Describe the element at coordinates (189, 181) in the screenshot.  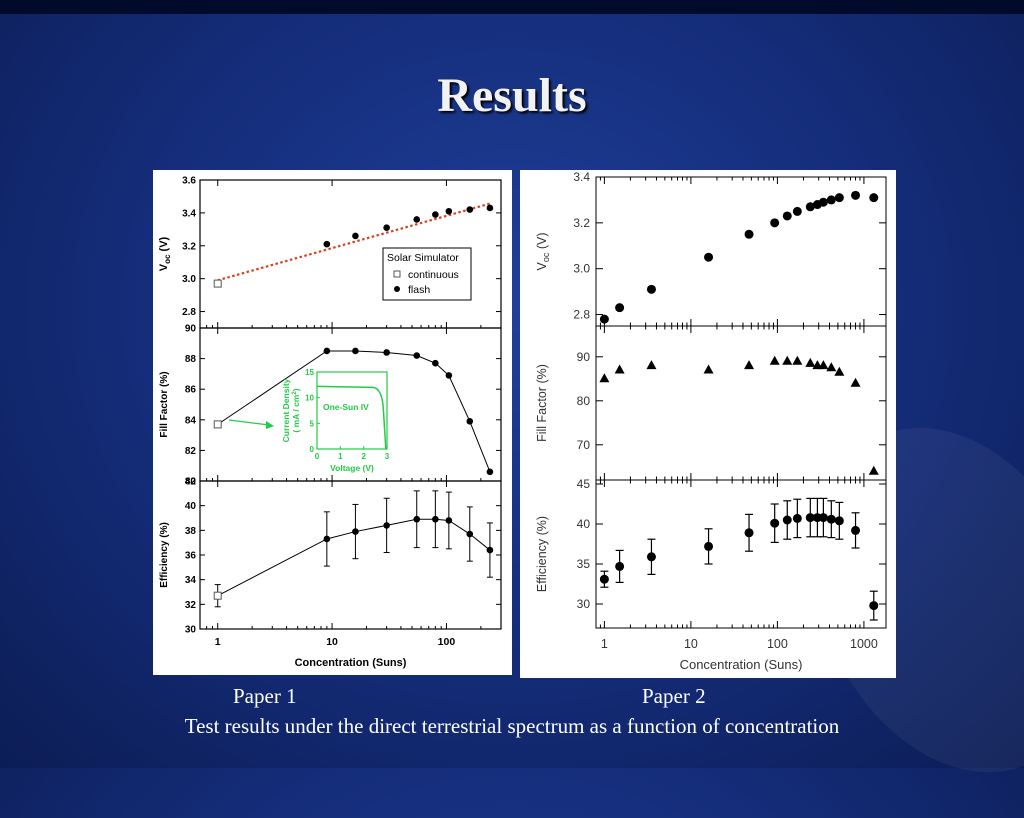
I see `paper1-panel-0-ytick-label: 3.6` at that location.